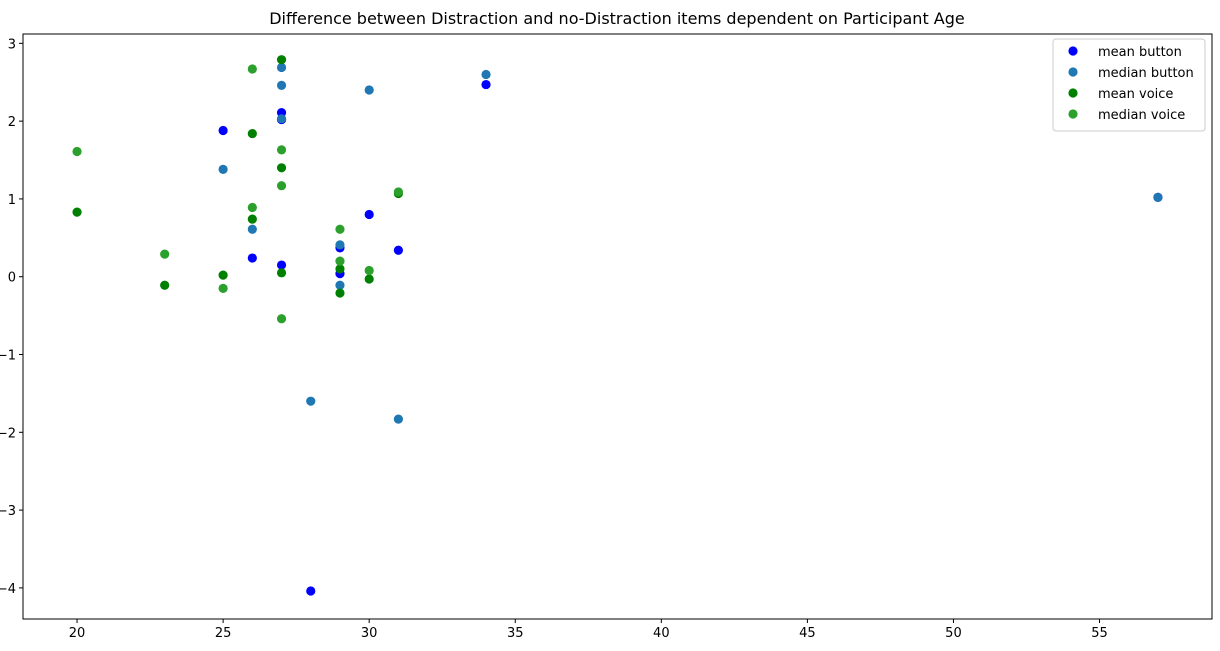 The width and height of the screenshot is (1220, 651). Describe the element at coordinates (12, 122) in the screenshot. I see `y-tick-label: 2` at that location.